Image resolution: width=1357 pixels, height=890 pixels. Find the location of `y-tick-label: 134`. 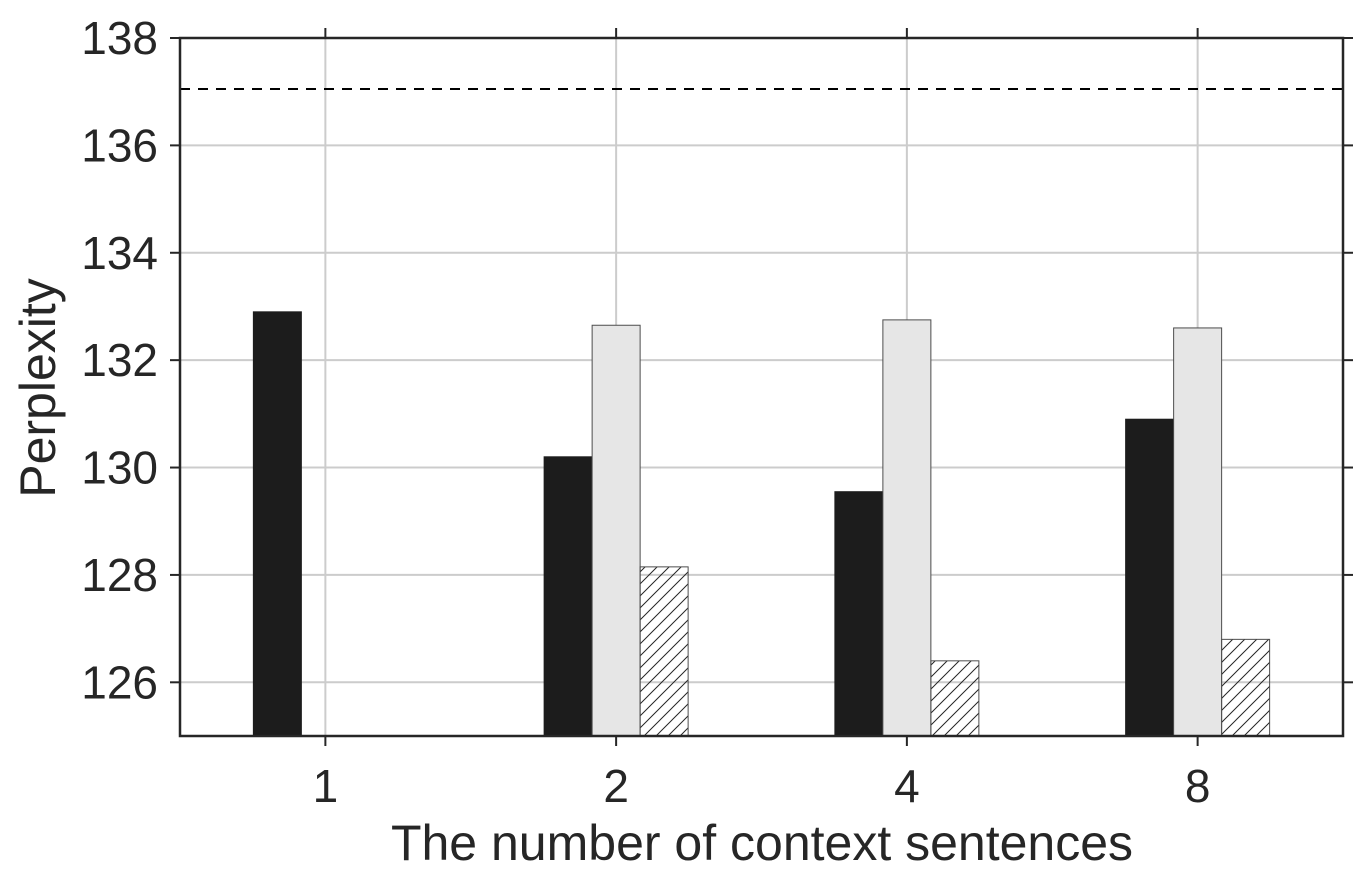

y-tick-label: 134 is located at coordinates (119, 253).